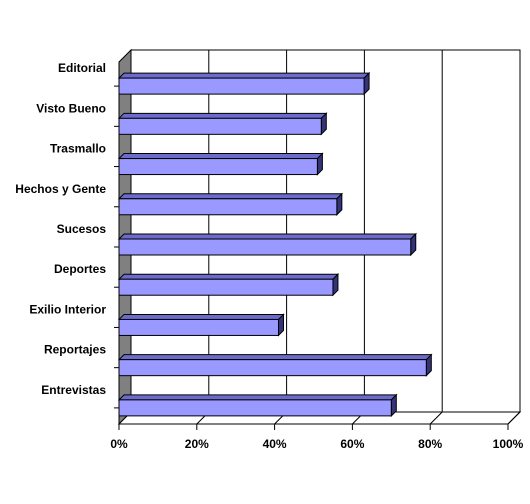  What do you see at coordinates (508, 444) in the screenshot?
I see `x-tick-label: 100%` at bounding box center [508, 444].